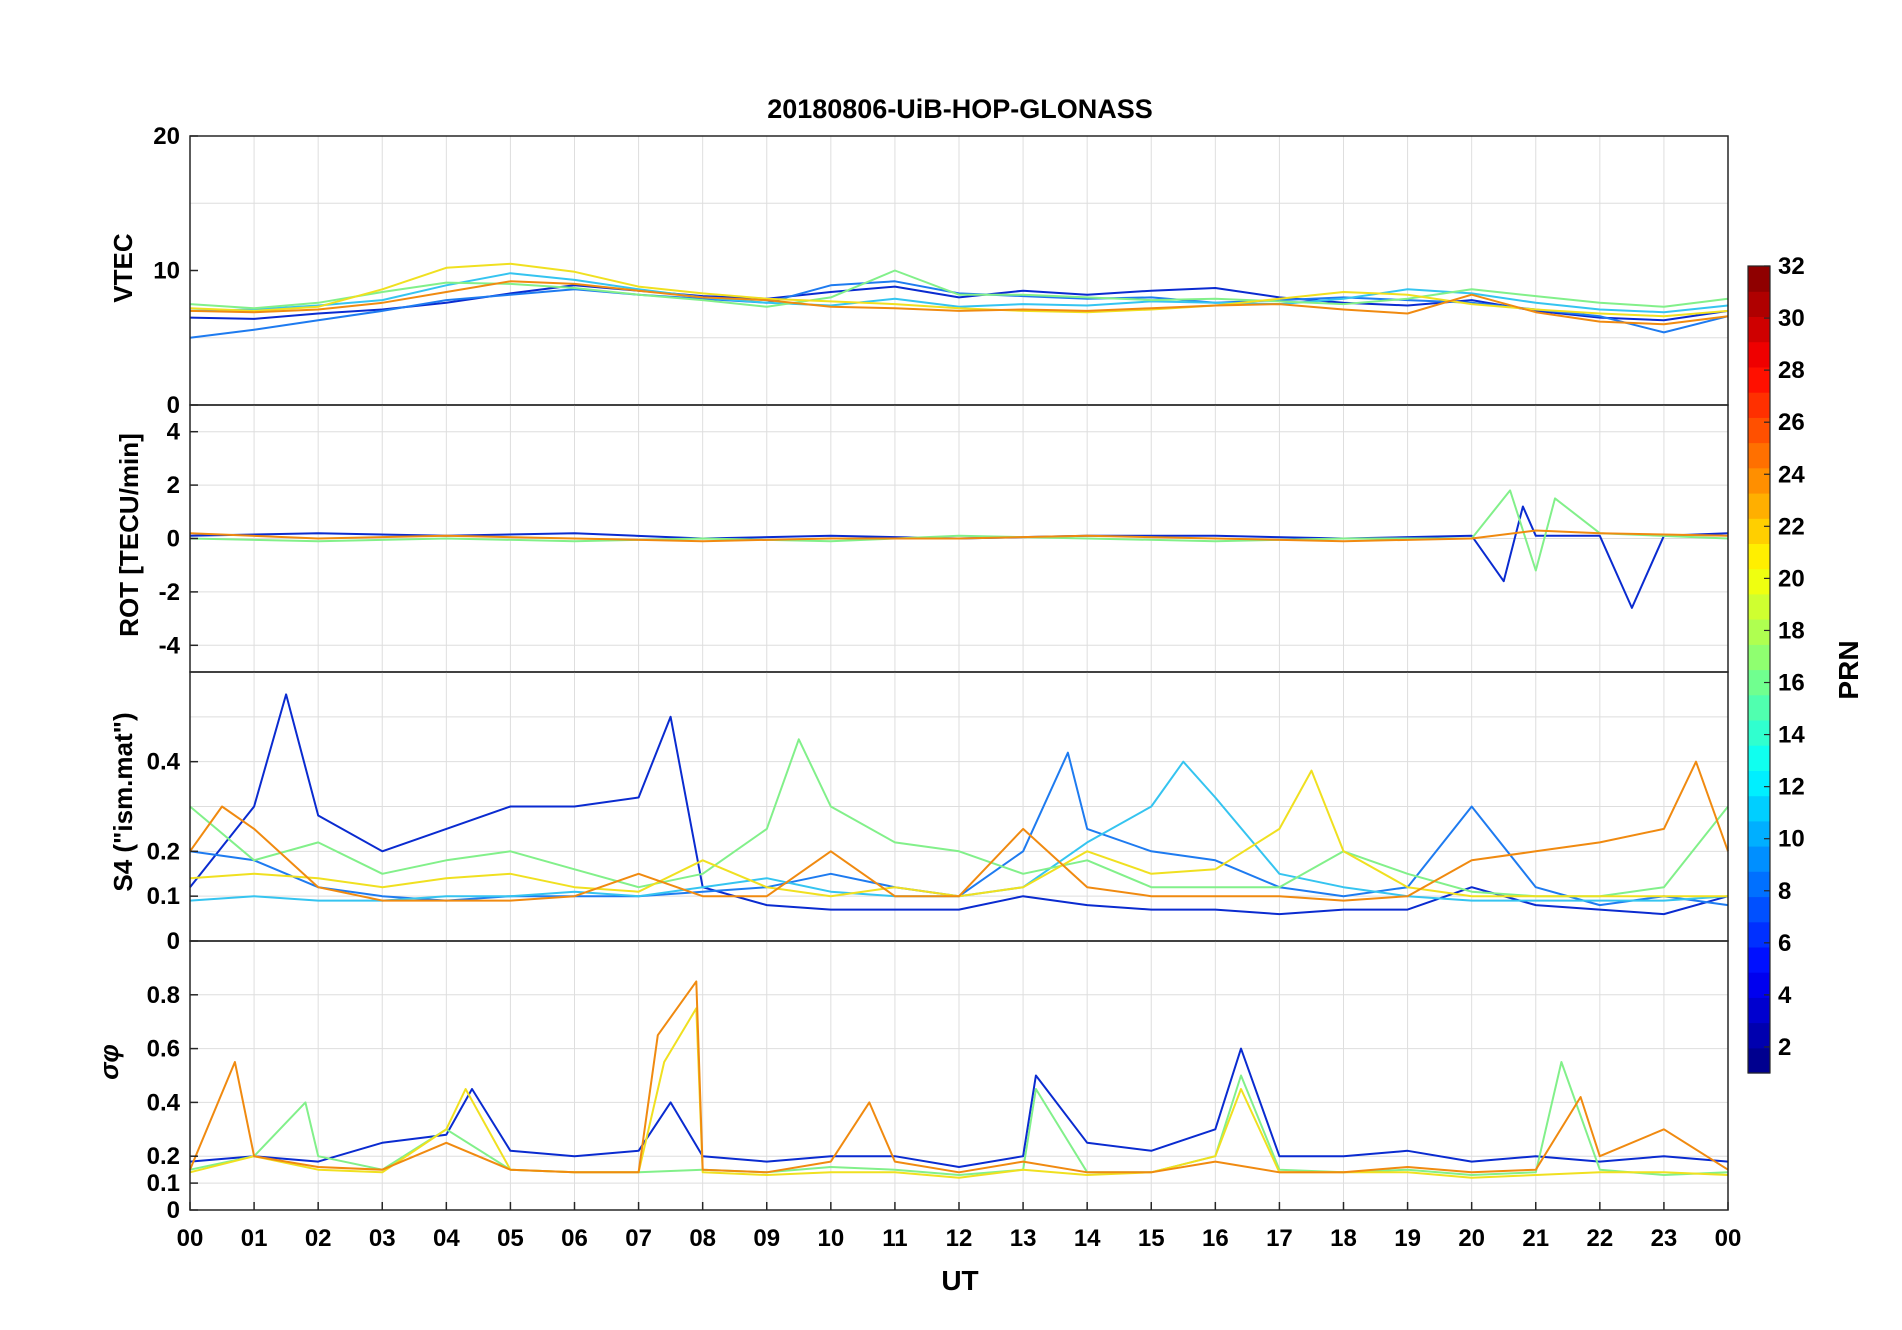 Image resolution: width=1902 pixels, height=1330 pixels. I want to click on sigma_phi-ytick-label: 0, so click(173, 1210).